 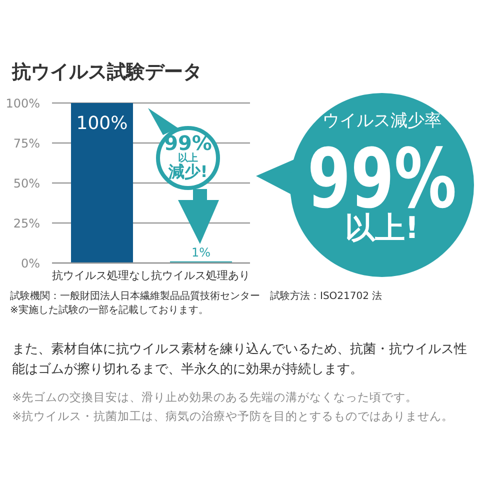 I want to click on data-label: 1%, so click(x=201, y=252).